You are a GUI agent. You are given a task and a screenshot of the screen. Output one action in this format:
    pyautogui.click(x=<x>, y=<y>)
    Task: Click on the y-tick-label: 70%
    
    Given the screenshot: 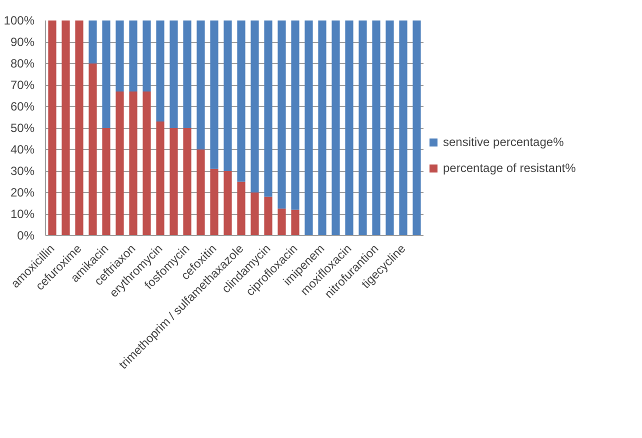 What is the action you would take?
    pyautogui.click(x=22, y=85)
    